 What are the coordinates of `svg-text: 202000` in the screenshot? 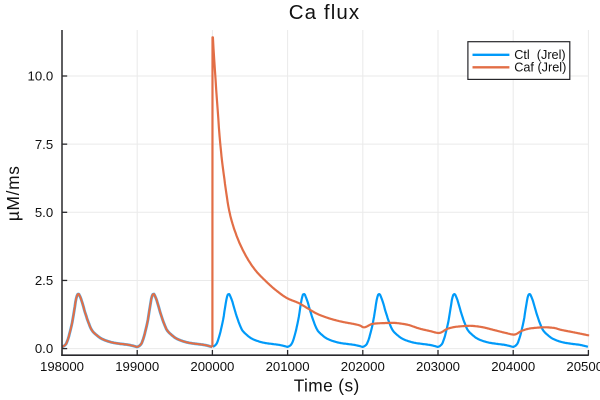 It's located at (363, 366).